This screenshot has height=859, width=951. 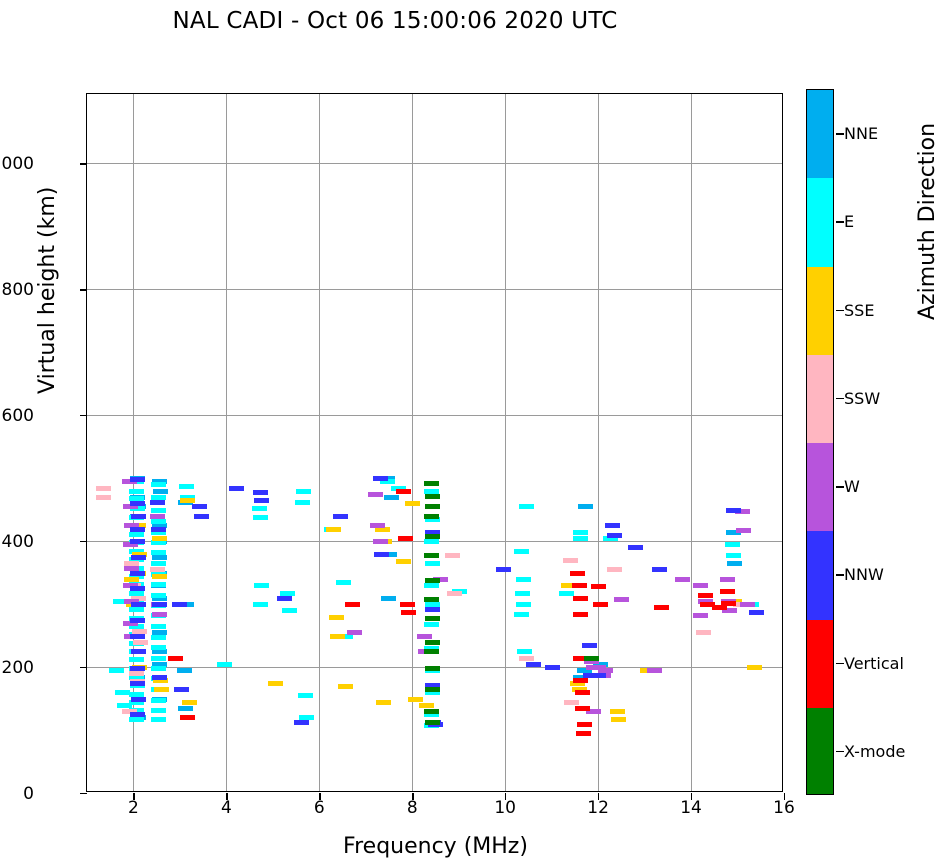 I want to click on x-tick-label: 12, so click(x=598, y=808).